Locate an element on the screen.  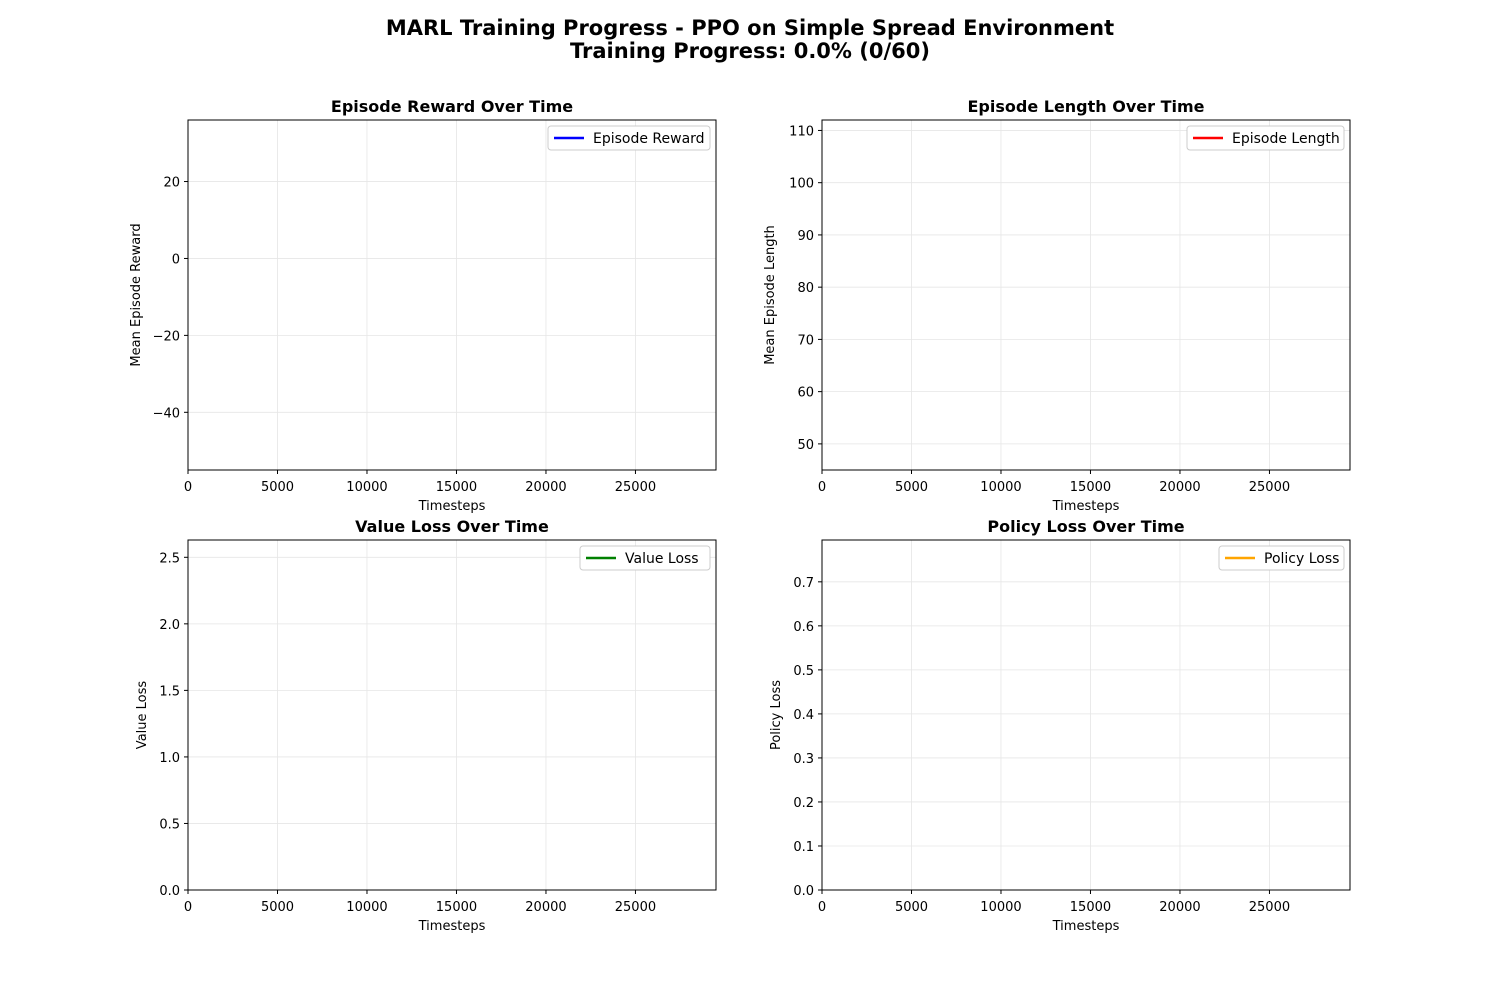
legend: Value Loss is located at coordinates (645, 558).